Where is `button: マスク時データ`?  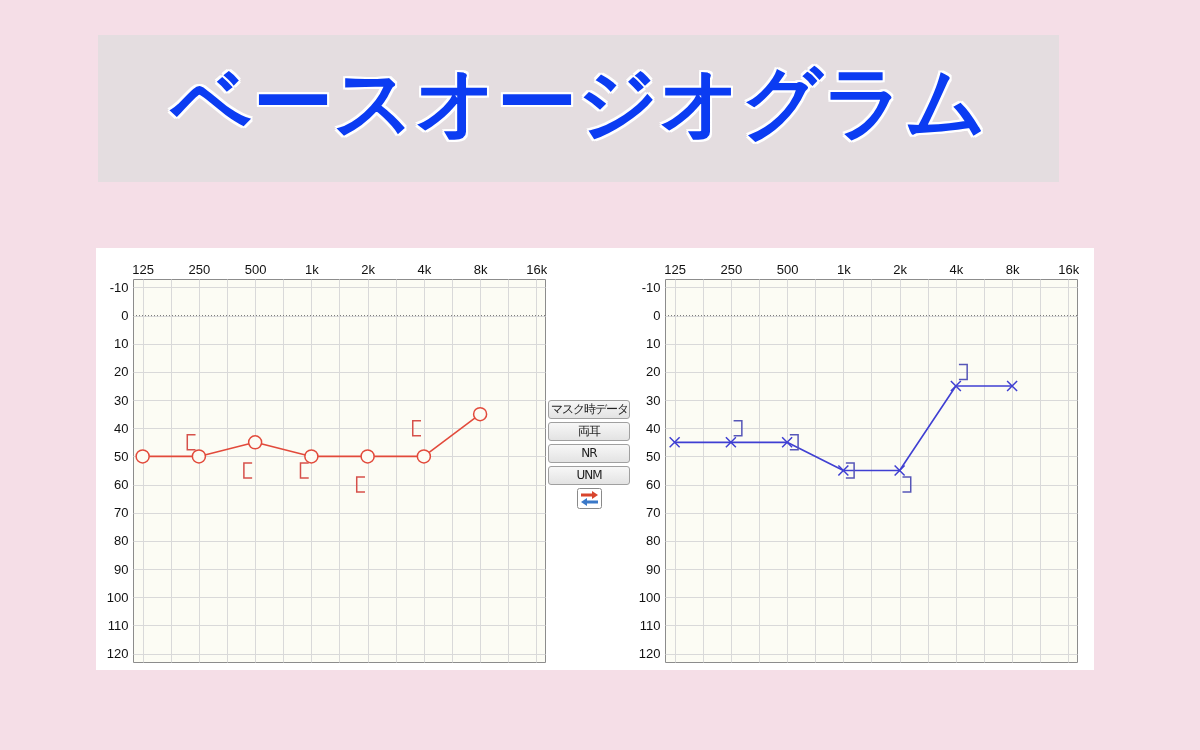 button: マスク時データ is located at coordinates (589, 409).